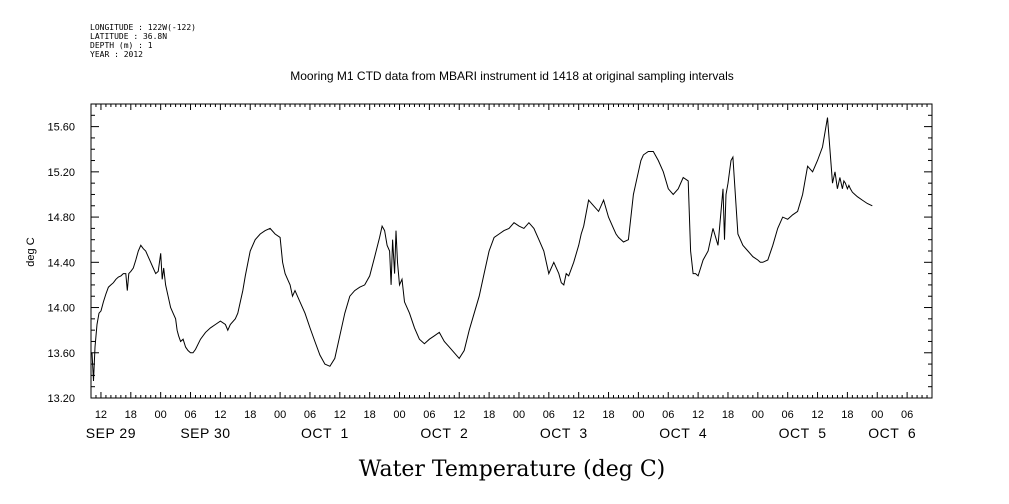 The height and width of the screenshot is (504, 1009). Describe the element at coordinates (61, 309) in the screenshot. I see `y-tick-label: 14.00` at that location.